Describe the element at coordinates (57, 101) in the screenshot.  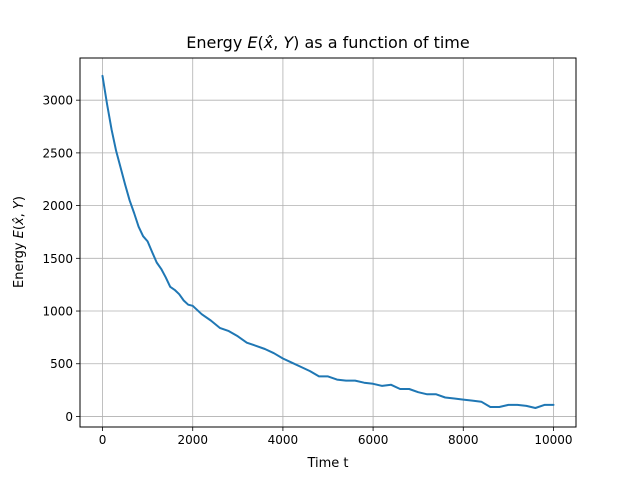
I see `y-tick-label: 3000` at that location.